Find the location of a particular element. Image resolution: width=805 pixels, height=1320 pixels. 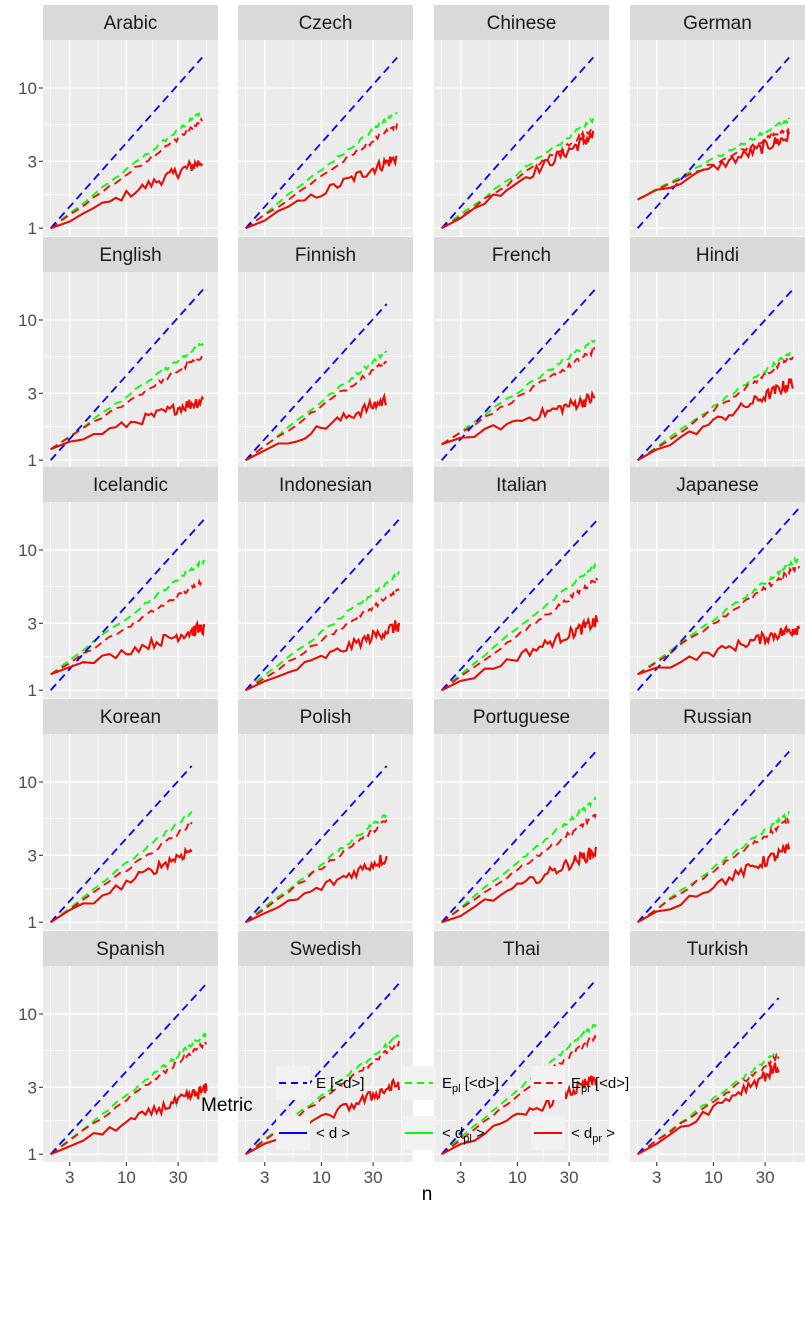

panel-korean: Korean is located at coordinates (130, 814).